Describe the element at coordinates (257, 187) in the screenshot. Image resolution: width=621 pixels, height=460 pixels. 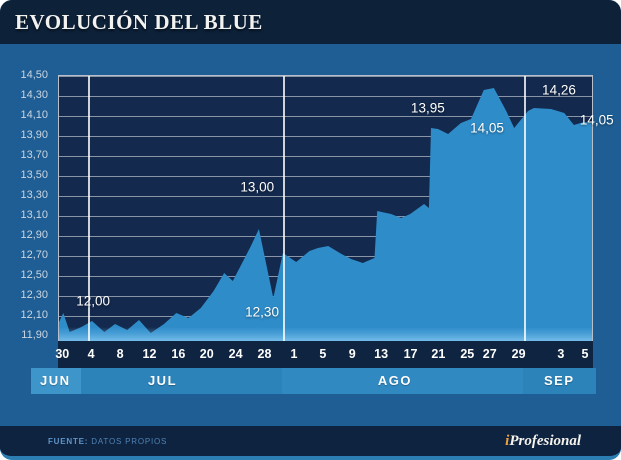
I see `value-label: 13,00` at that location.